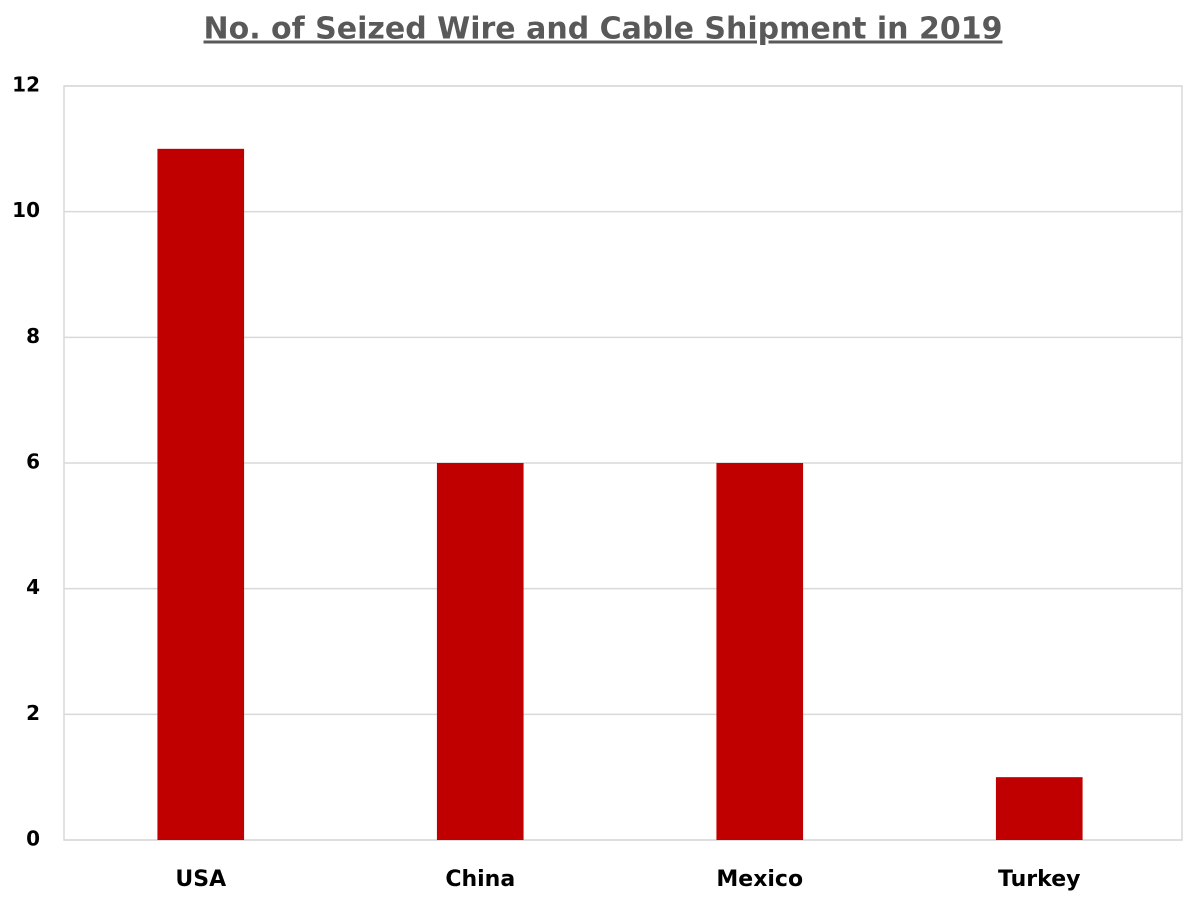 The image size is (1200, 904). What do you see at coordinates (26, 210) in the screenshot?
I see `y-tick-label: 10` at bounding box center [26, 210].